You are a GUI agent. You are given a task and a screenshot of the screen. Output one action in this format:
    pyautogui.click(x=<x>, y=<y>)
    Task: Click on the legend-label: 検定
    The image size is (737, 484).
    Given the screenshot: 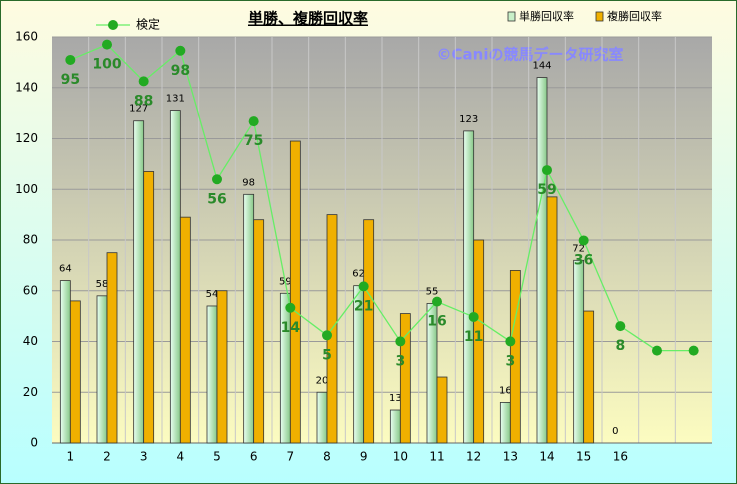 What is the action you would take?
    pyautogui.click(x=148, y=24)
    